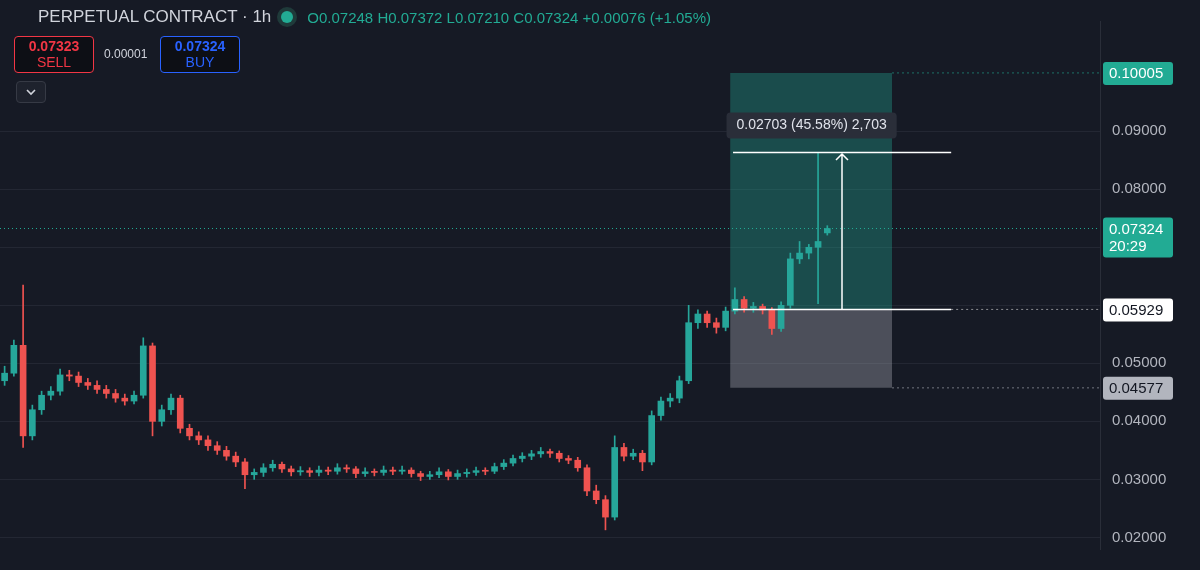  What do you see at coordinates (1136, 236) in the screenshot?
I see `ref-line-label: 0.07324 20:29` at bounding box center [1136, 236].